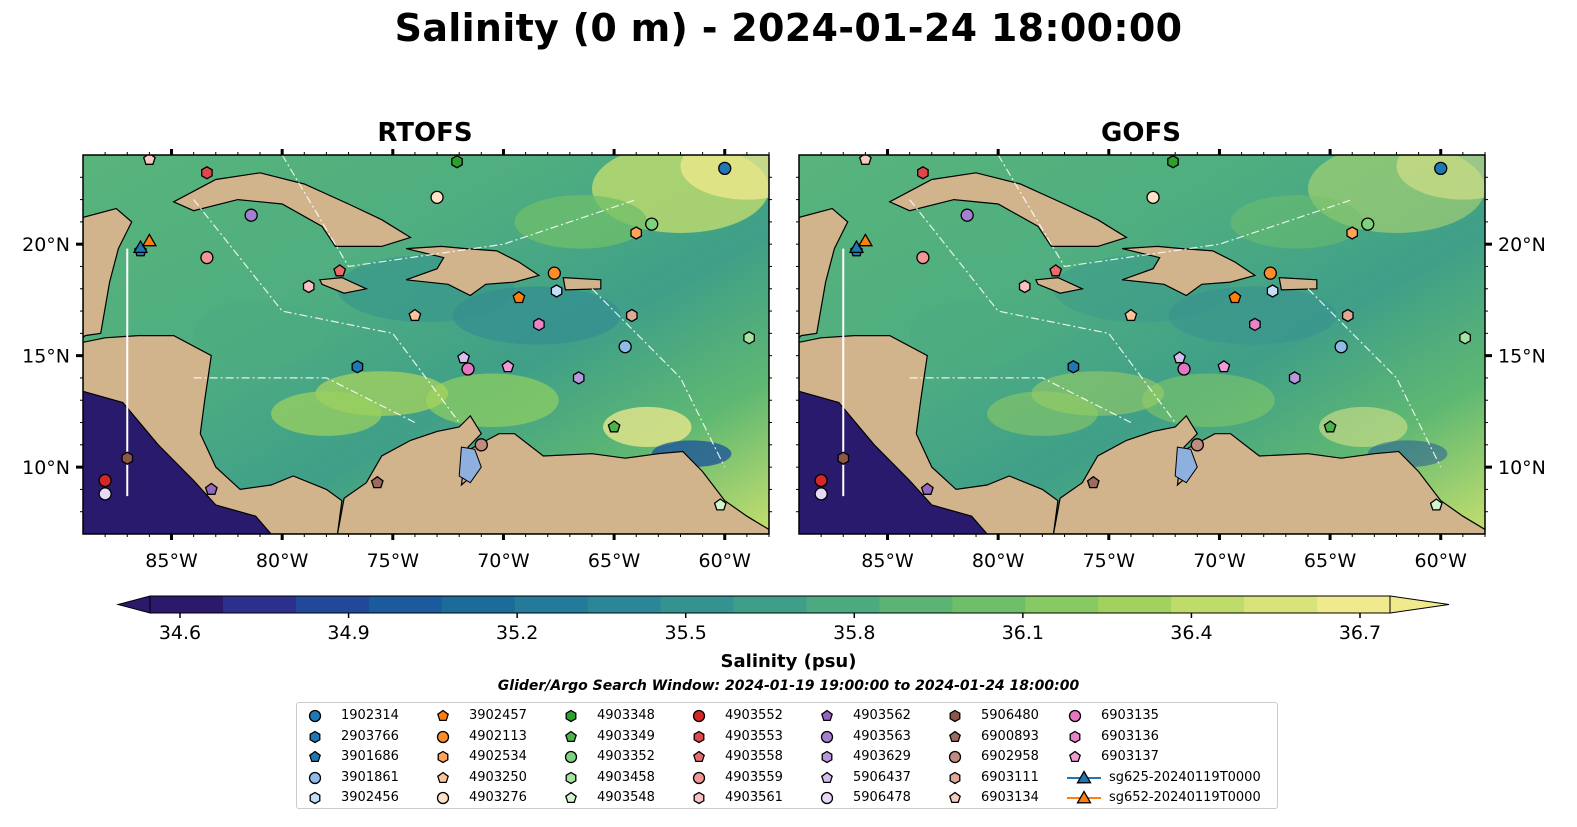 This screenshot has height=827, width=1577. What do you see at coordinates (177, 462) in the screenshot?
I see `pacific-ocean` at bounding box center [177, 462].